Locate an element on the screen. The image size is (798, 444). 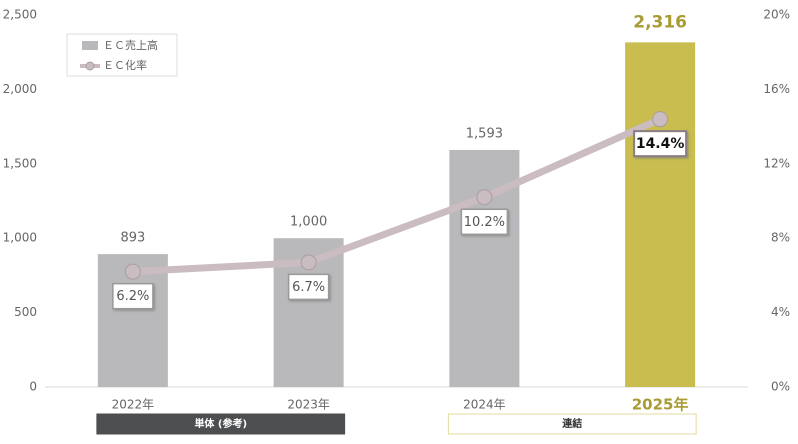
y-tick-label: 2,000 is located at coordinates (20, 89).